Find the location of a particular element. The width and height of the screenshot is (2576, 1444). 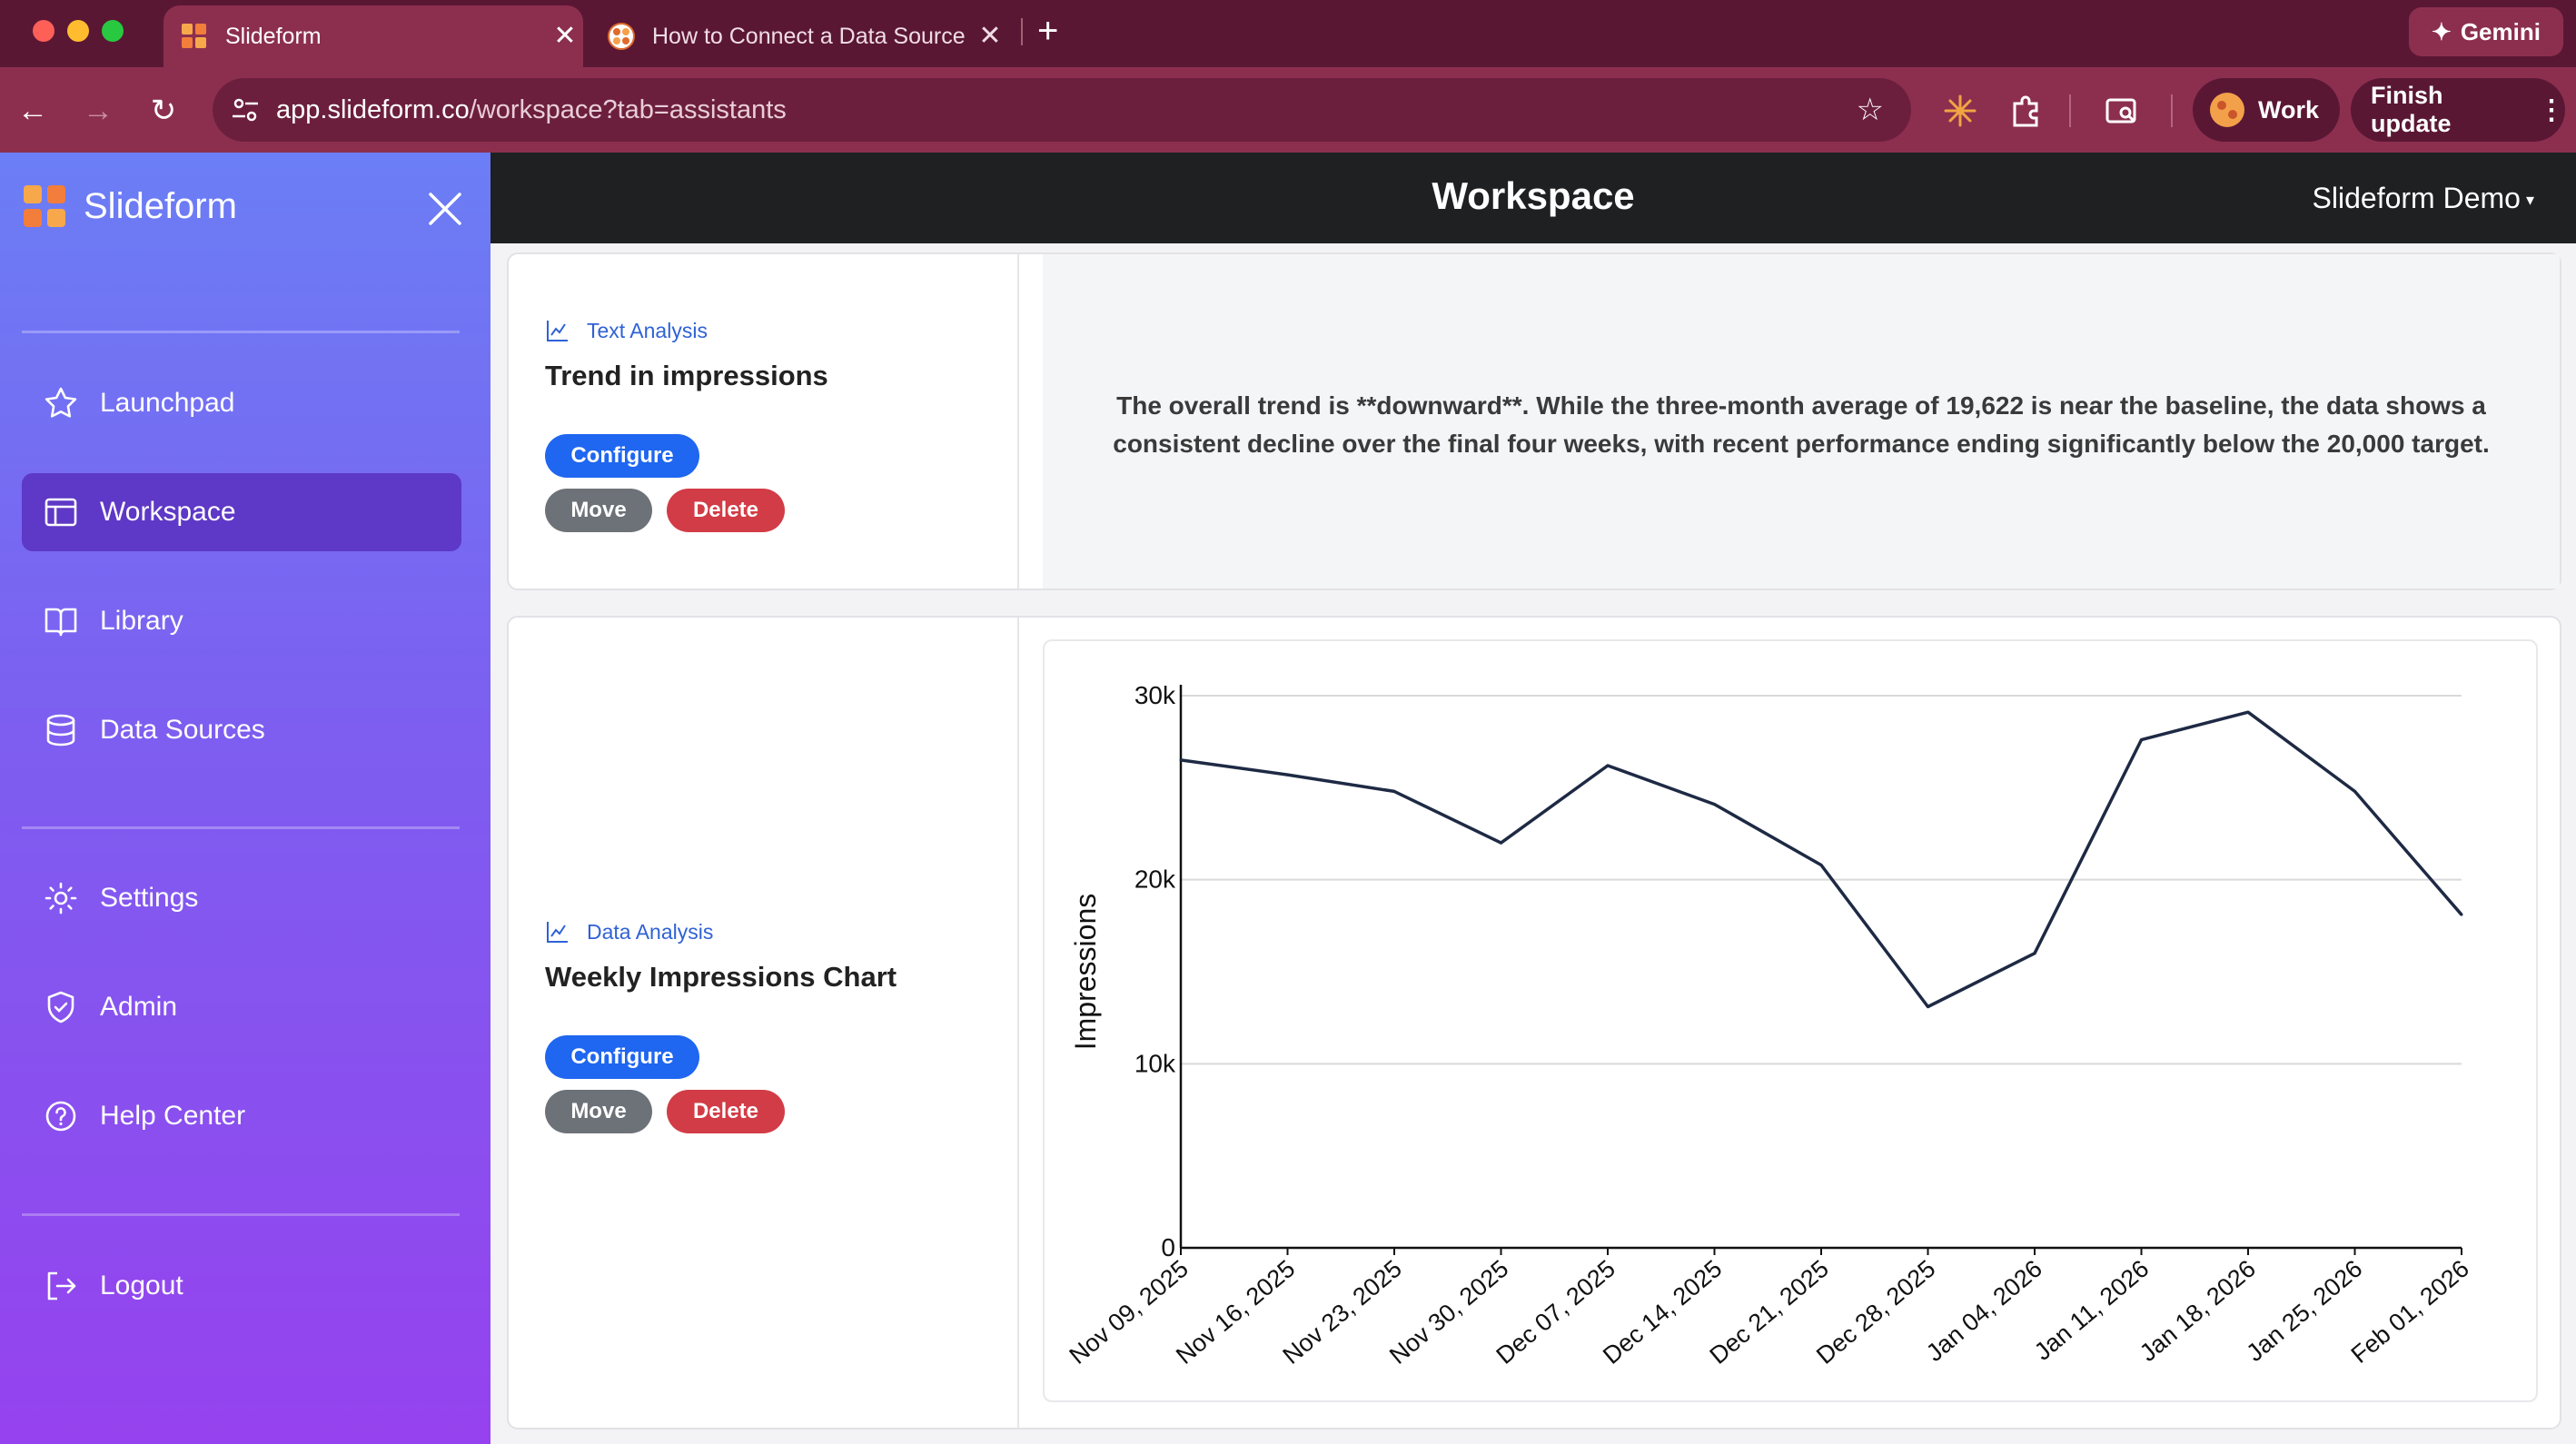

help-article-favicon-icon is located at coordinates (621, 36).